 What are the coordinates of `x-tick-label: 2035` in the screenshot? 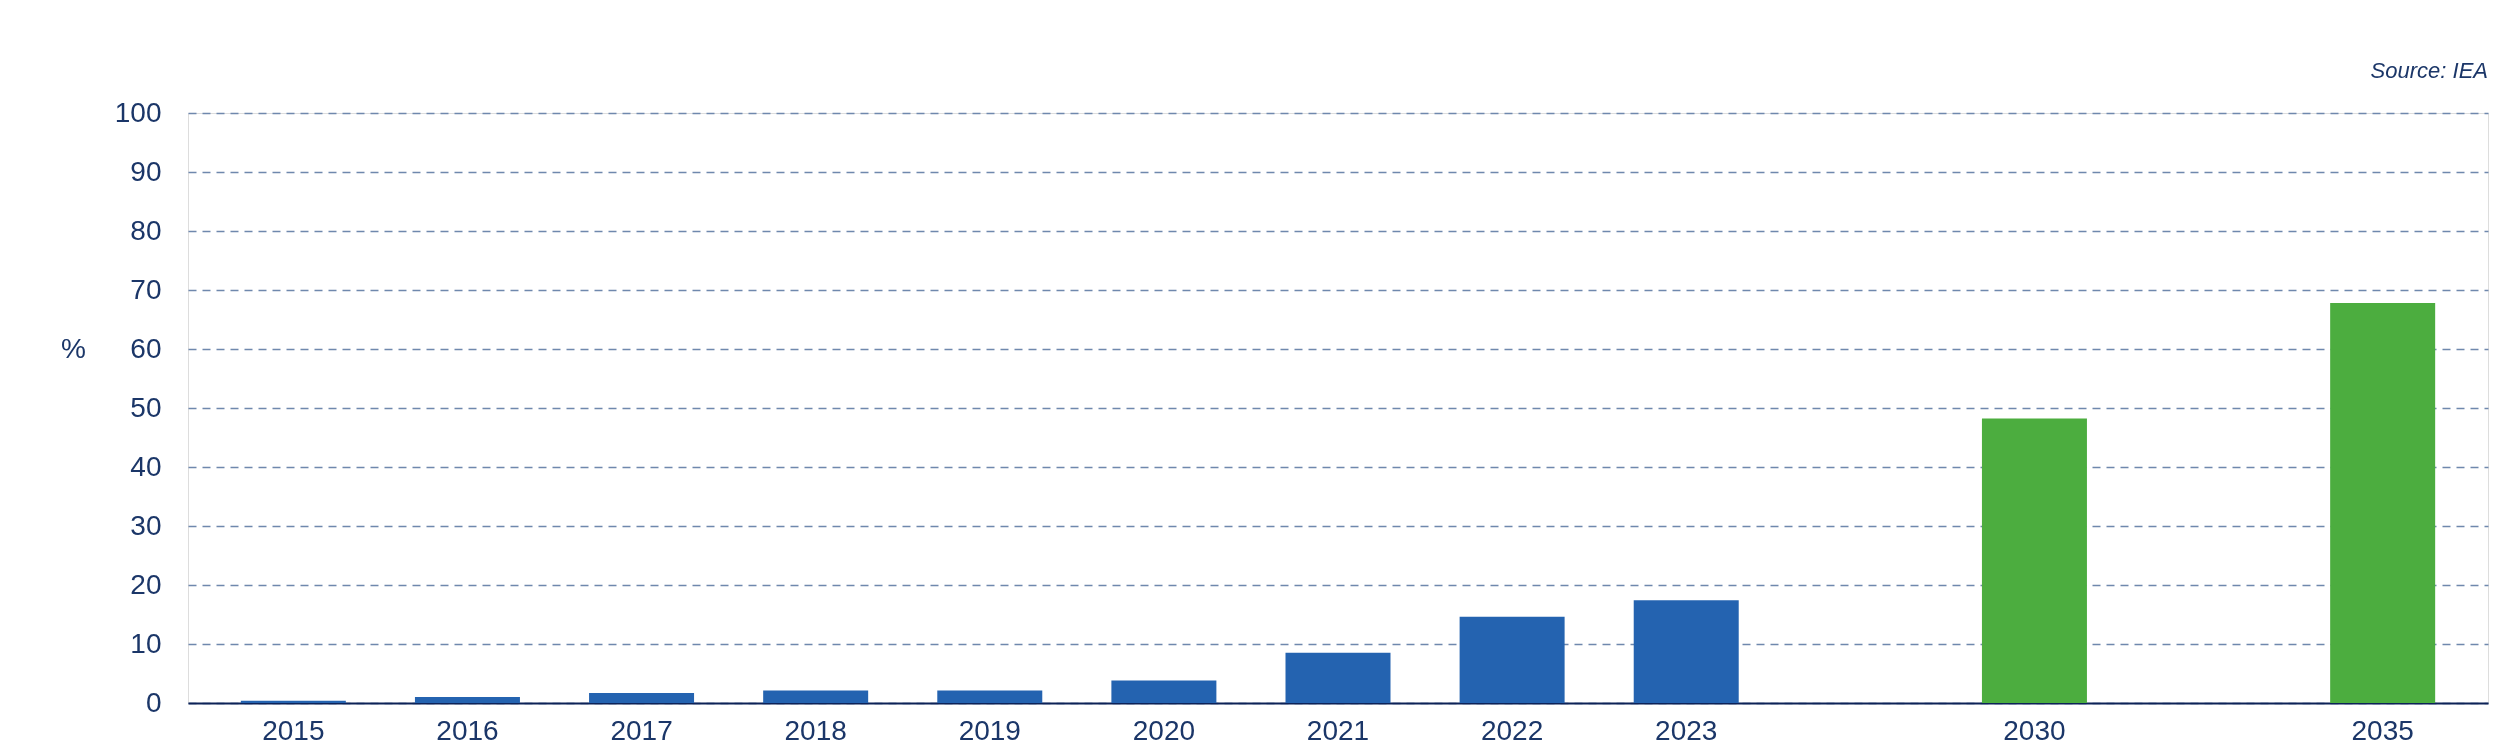 It's located at (2382, 729).